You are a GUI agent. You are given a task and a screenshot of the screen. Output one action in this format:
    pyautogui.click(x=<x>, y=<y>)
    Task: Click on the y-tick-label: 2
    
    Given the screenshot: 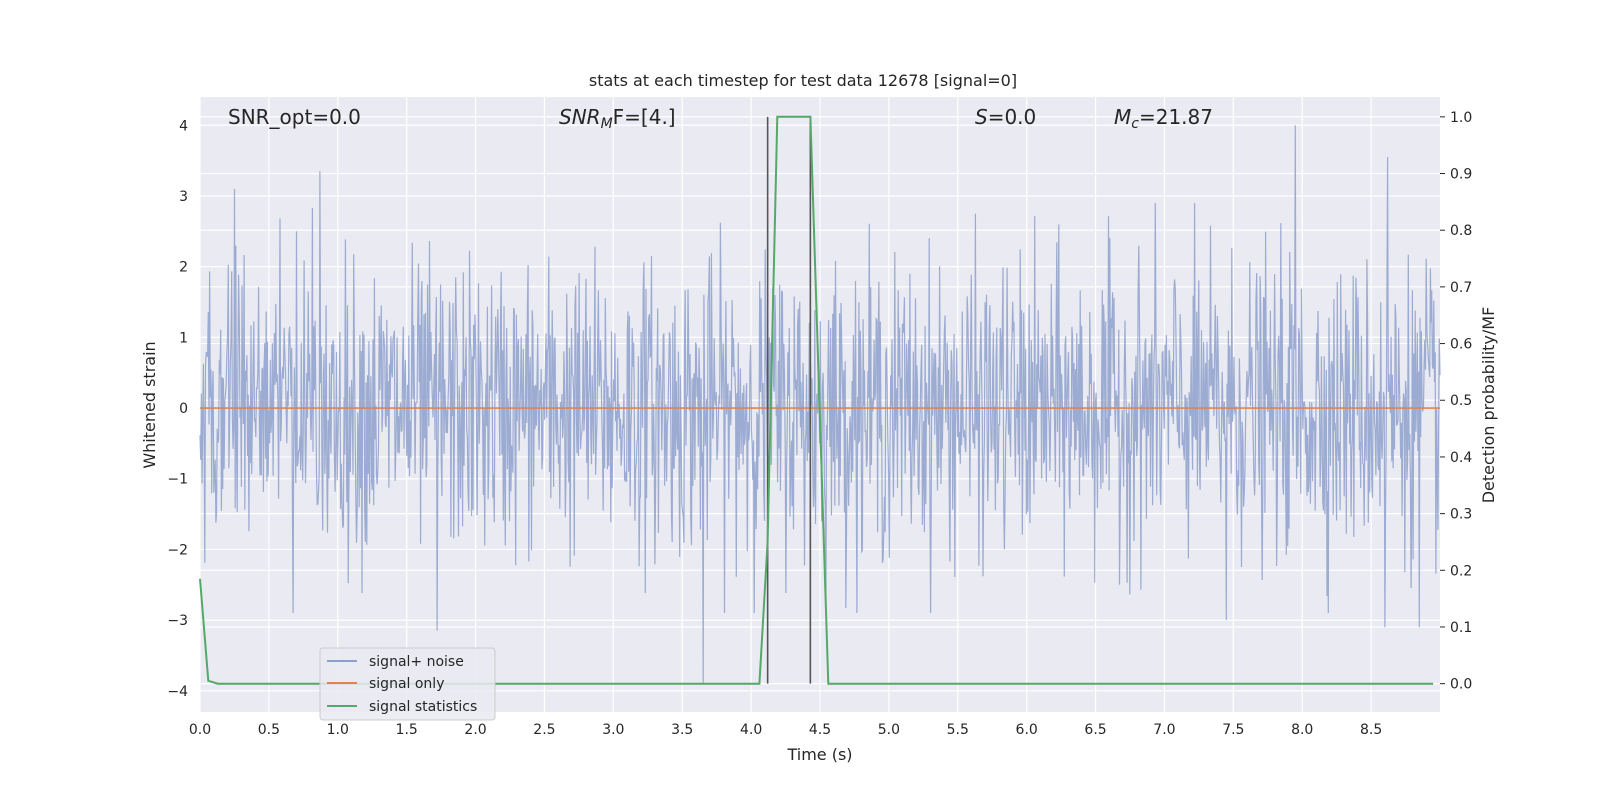 What is the action you would take?
    pyautogui.click(x=183, y=268)
    